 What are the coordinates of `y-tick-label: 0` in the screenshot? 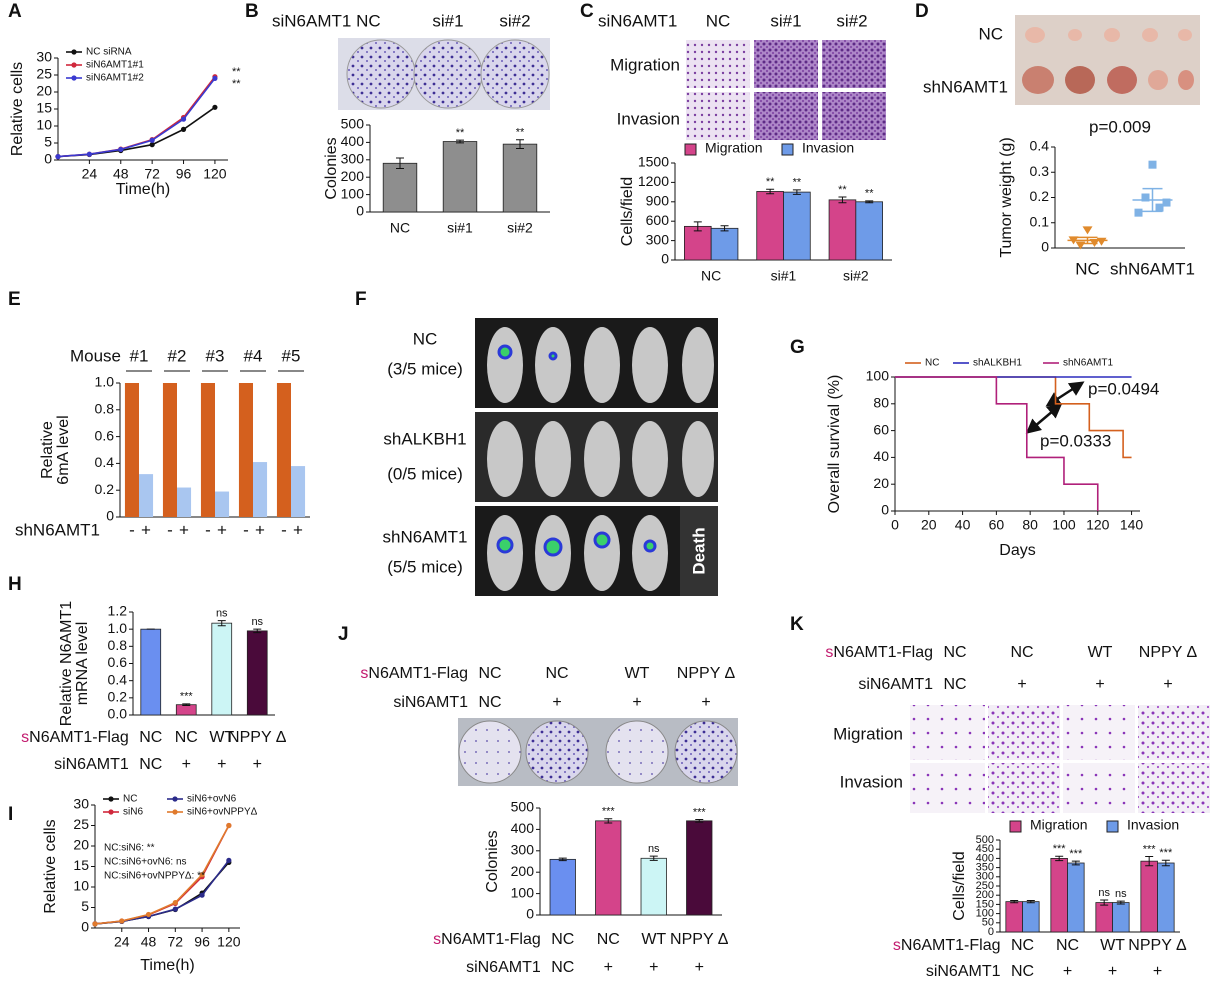 It's located at (885, 510).